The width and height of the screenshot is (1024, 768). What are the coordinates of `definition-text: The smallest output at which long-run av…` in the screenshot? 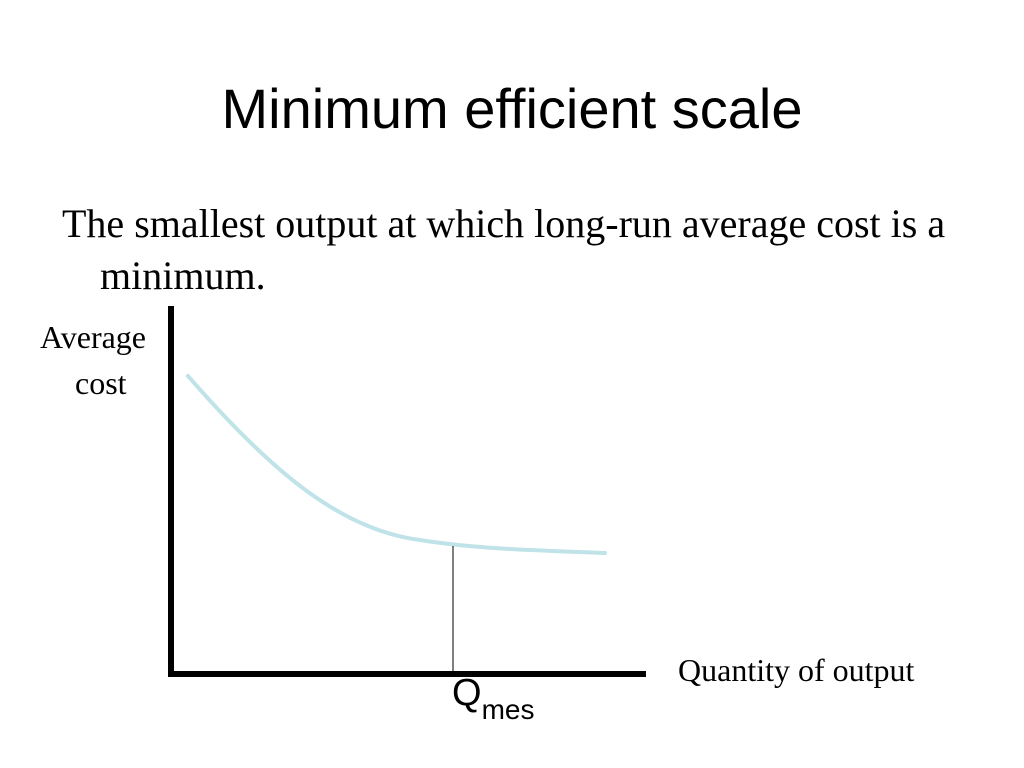 It's located at (504, 249).